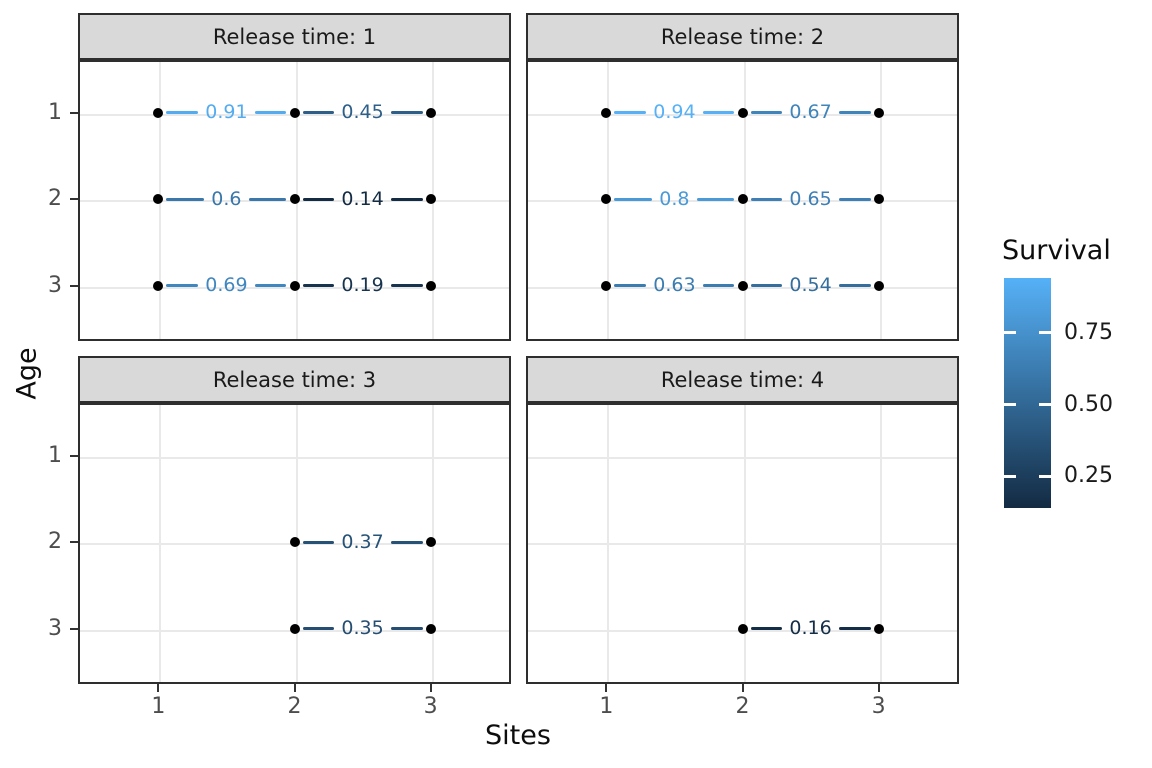 This screenshot has width=1152, height=768. I want to click on y-axis-title: Age, so click(27, 373).